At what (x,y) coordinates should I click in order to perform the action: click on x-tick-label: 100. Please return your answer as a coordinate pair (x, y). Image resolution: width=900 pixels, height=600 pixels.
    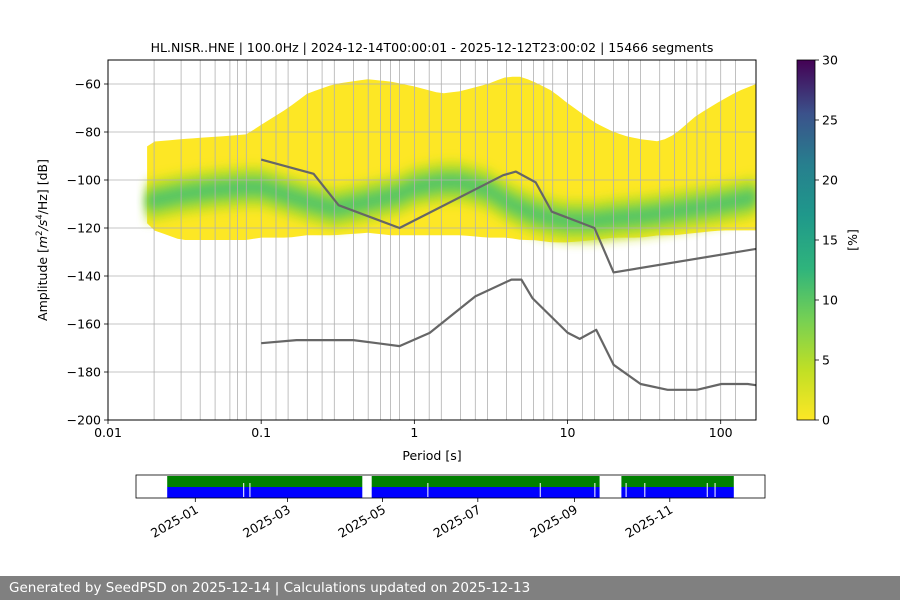
    Looking at the image, I should click on (721, 432).